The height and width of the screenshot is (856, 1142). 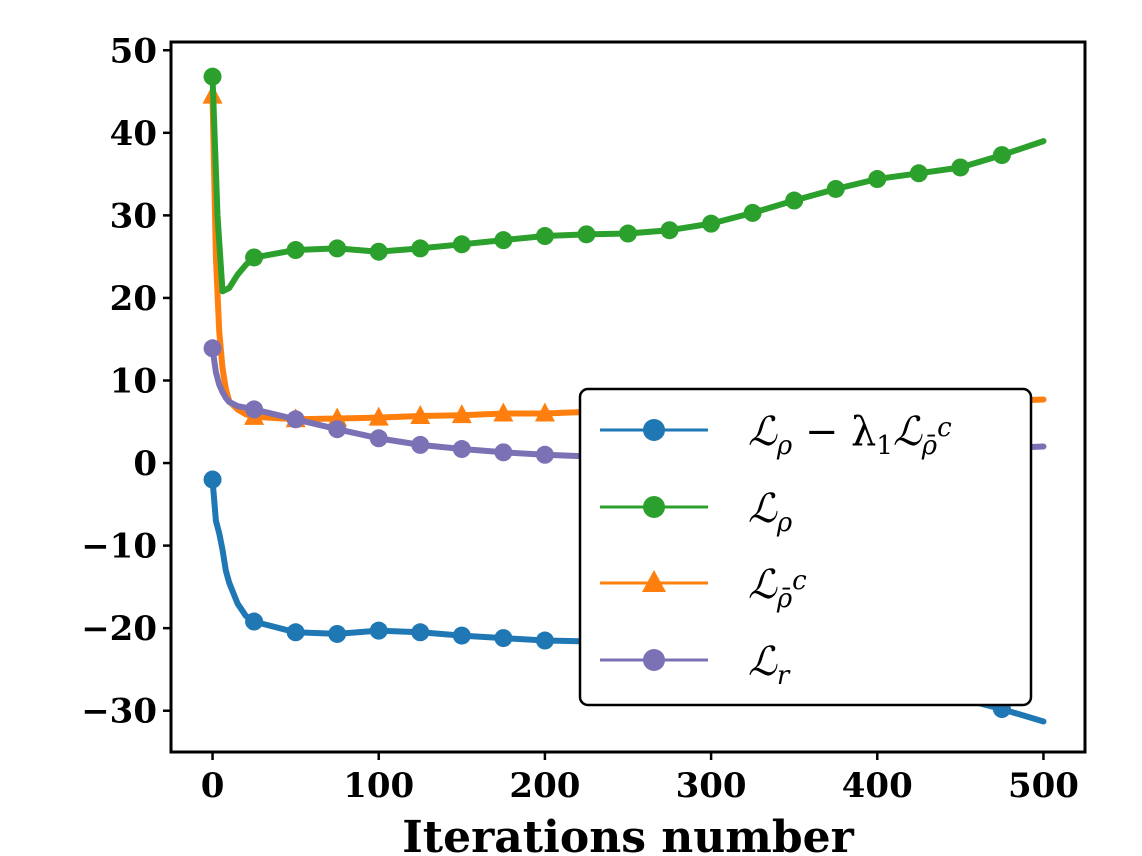 I want to click on x-axis-title: Iterations number, so click(x=628, y=834).